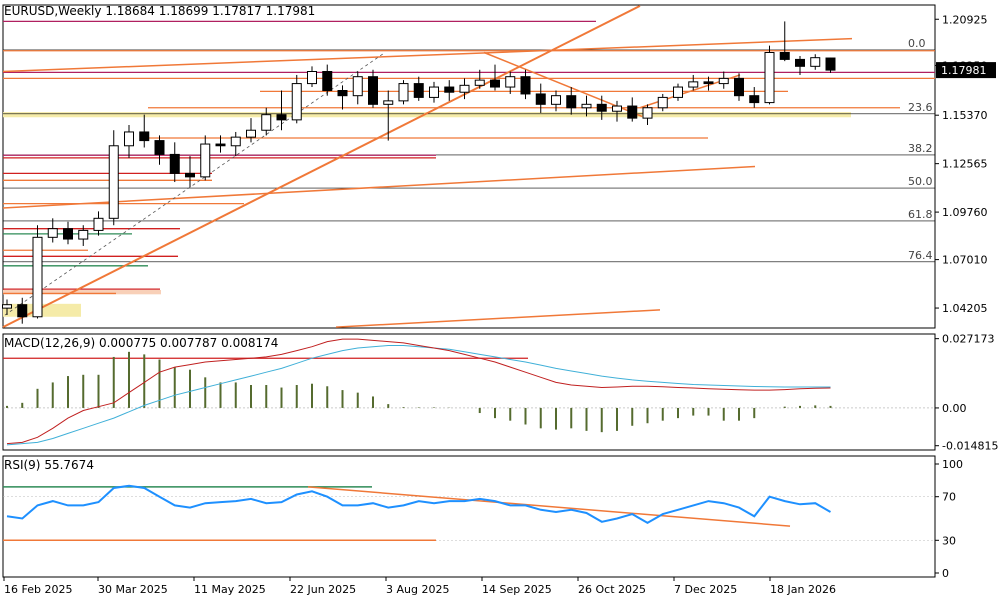 The image size is (1000, 600). What do you see at coordinates (920, 214) in the screenshot?
I see `fib-level-label: 61.8` at bounding box center [920, 214].